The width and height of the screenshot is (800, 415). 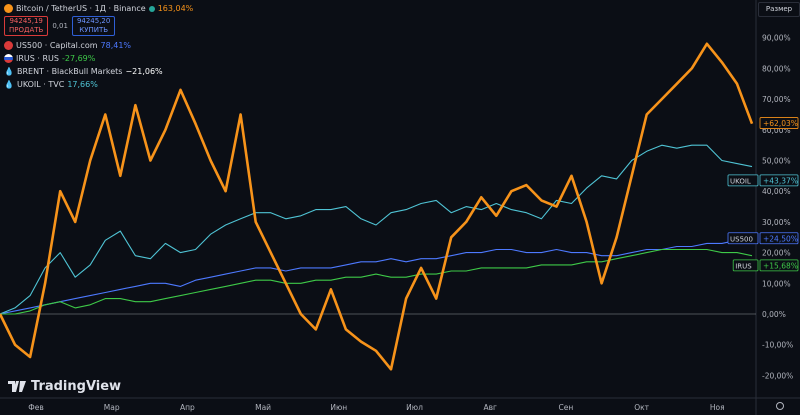 I want to click on y-tick-label: 10,00%, so click(x=776, y=283).